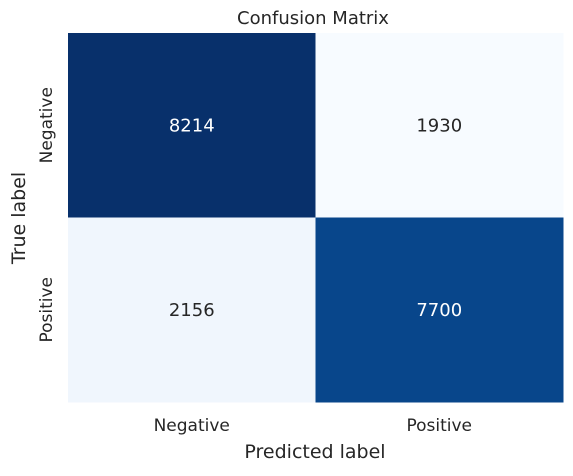 The width and height of the screenshot is (573, 476). What do you see at coordinates (47, 214) in the screenshot?
I see `y-tick-labels: Negative Positive` at bounding box center [47, 214].